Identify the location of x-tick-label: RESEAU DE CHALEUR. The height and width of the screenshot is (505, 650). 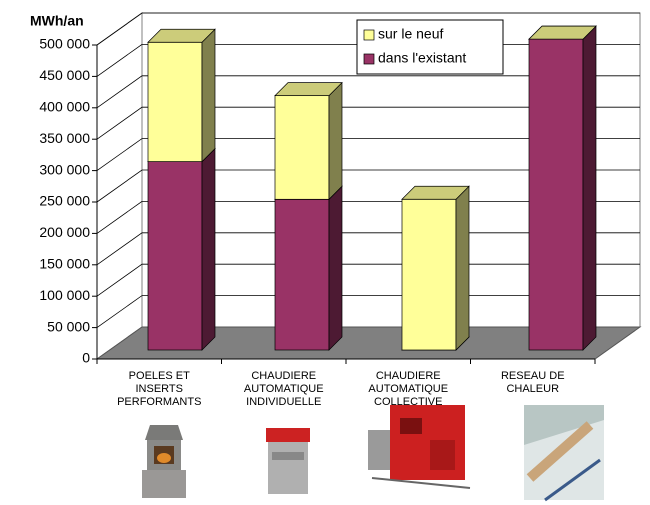
(533, 382).